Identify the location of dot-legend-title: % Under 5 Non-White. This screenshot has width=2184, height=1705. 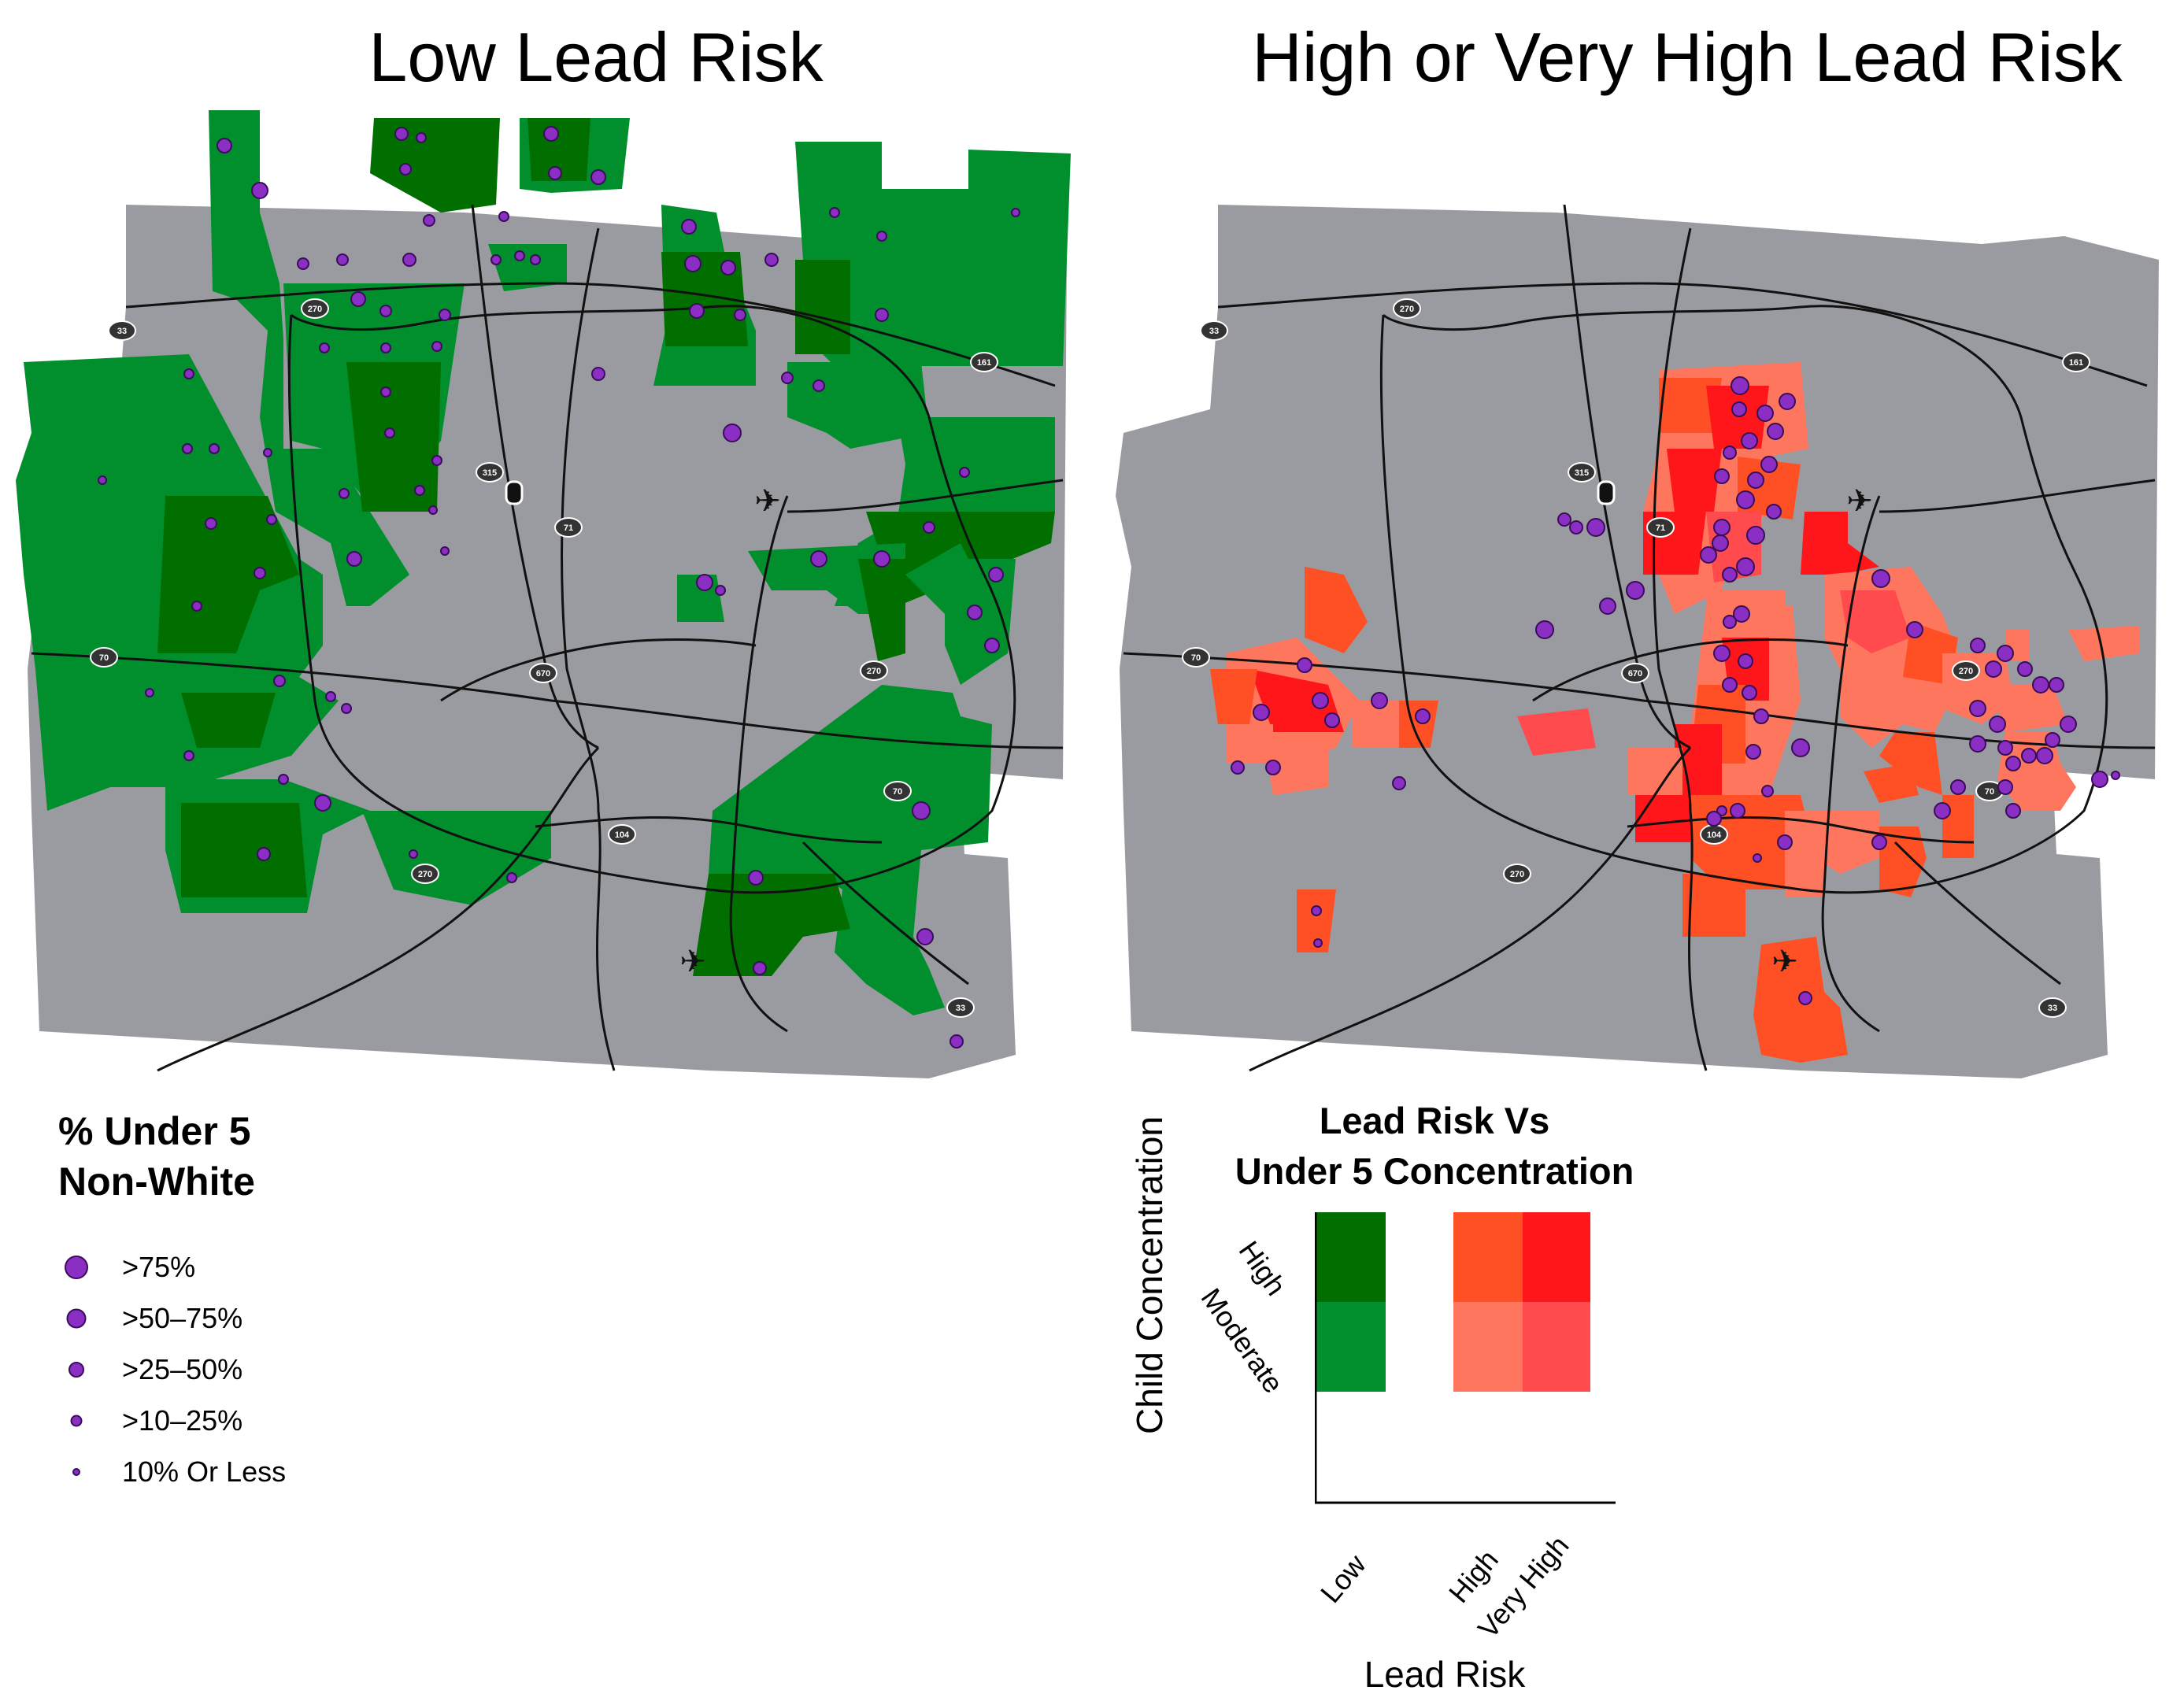
(156, 1156).